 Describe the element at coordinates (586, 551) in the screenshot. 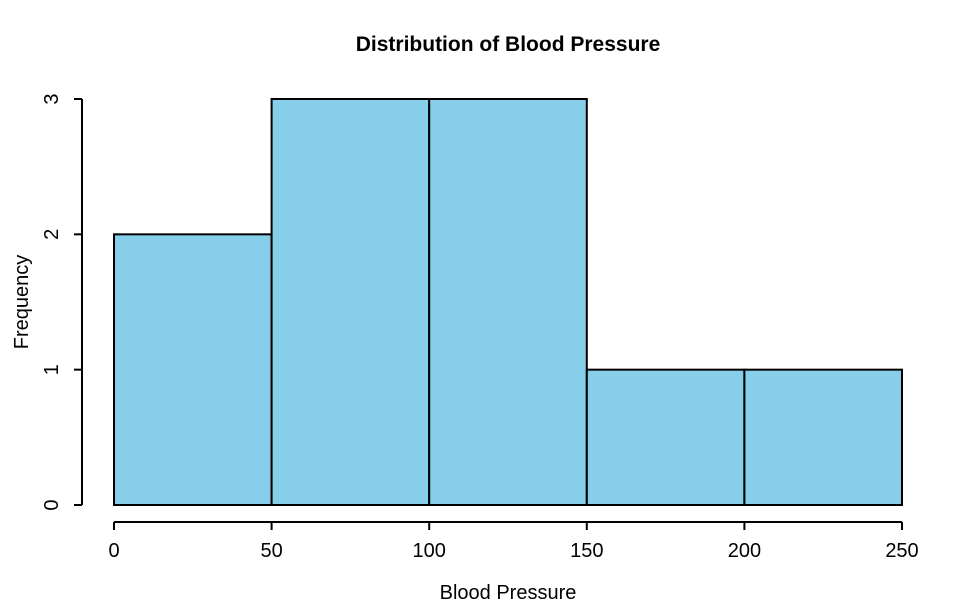

I see `x-tick-label: 150` at that location.